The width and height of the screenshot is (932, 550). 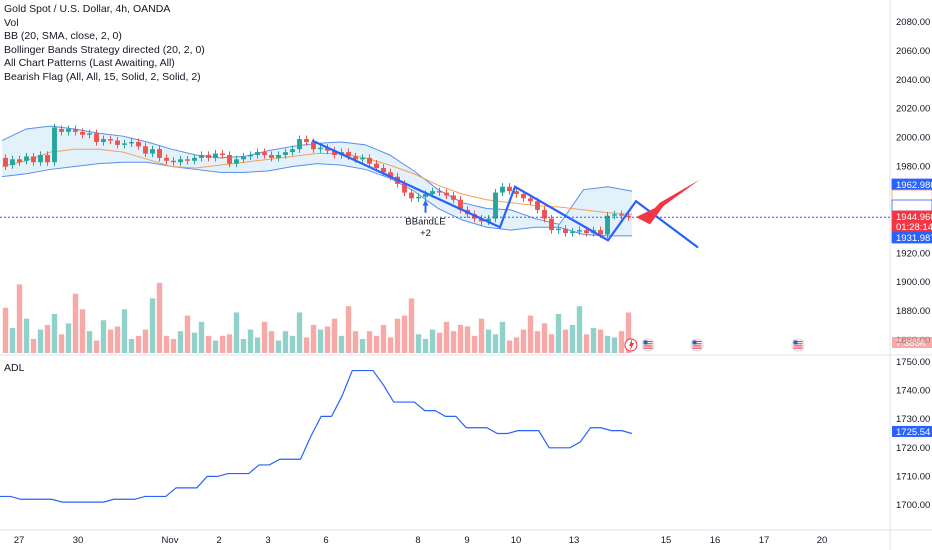 What do you see at coordinates (89, 63) in the screenshot?
I see `legend-chart-patterns: All Chart Patterns (Last Awaiting, All)` at bounding box center [89, 63].